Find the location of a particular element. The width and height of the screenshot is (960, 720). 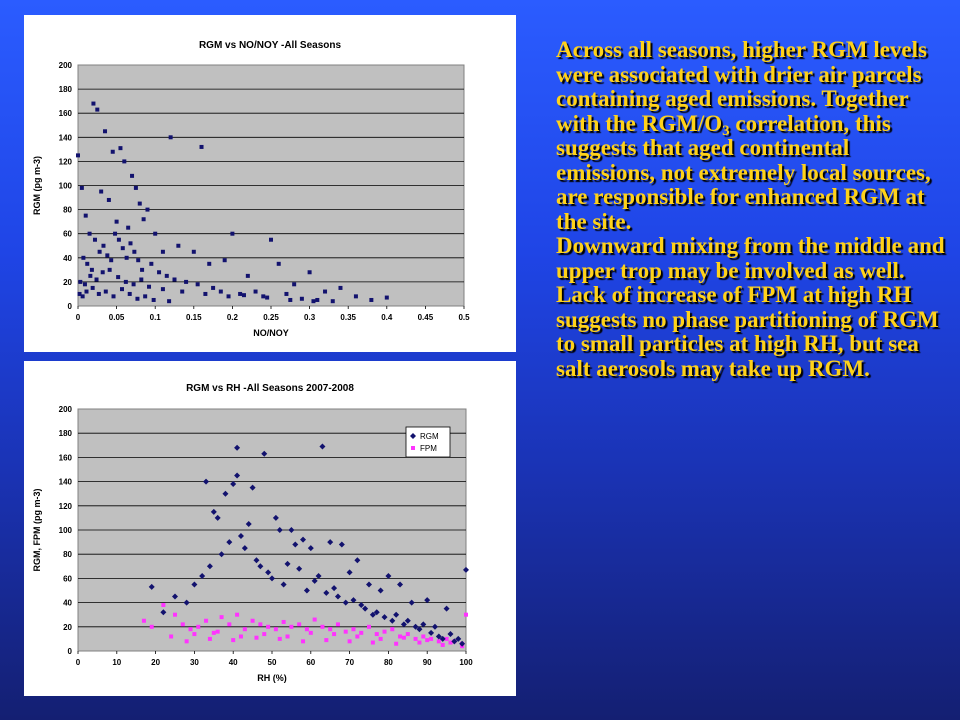

chart-2-x-tick-label: 40 is located at coordinates (233, 662).